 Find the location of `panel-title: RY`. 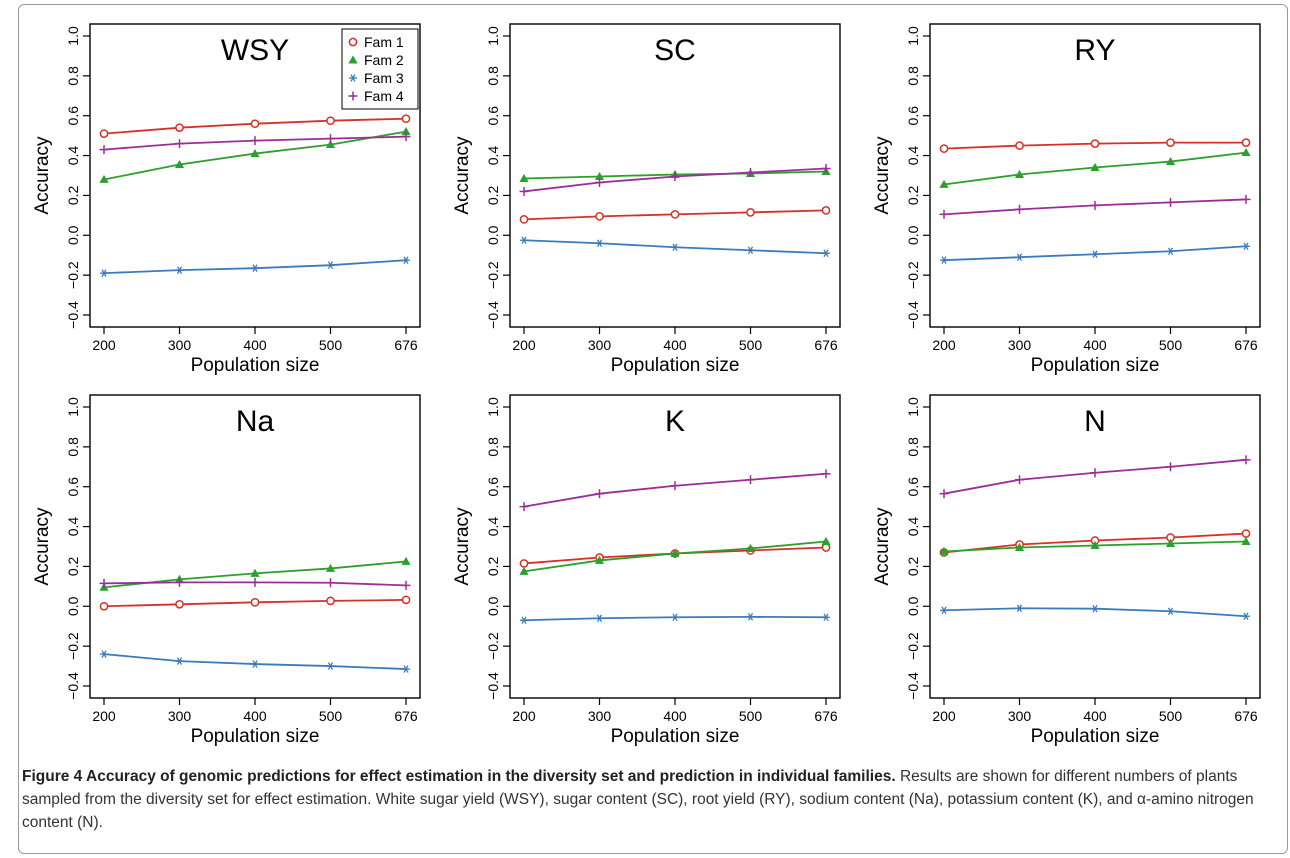

panel-title: RY is located at coordinates (1094, 50).